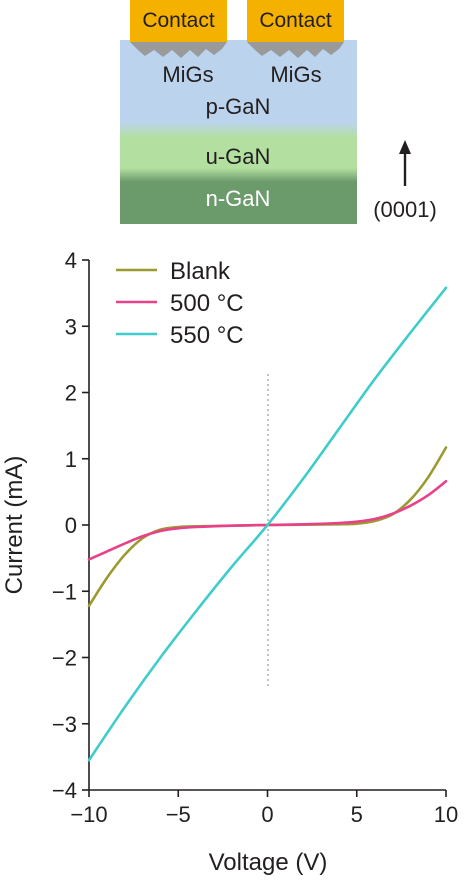 This screenshot has width=465, height=881. I want to click on x-tick-label: 0, so click(267, 814).